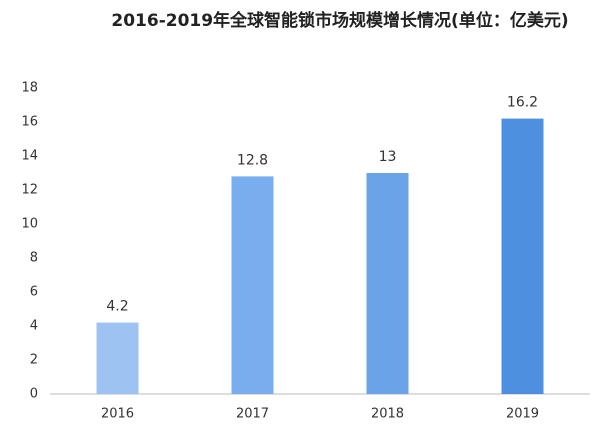 The height and width of the screenshot is (434, 600). I want to click on y-tick-label: 4, so click(34, 326).